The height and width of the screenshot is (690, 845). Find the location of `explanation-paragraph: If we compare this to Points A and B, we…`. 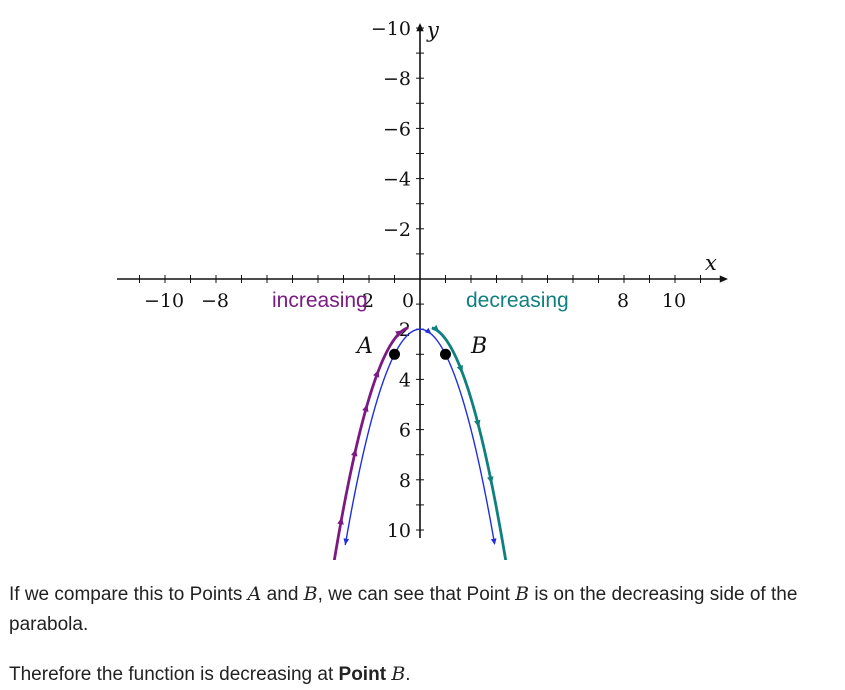

explanation-paragraph: If we compare this to Points A and B, we… is located at coordinates (419, 609).